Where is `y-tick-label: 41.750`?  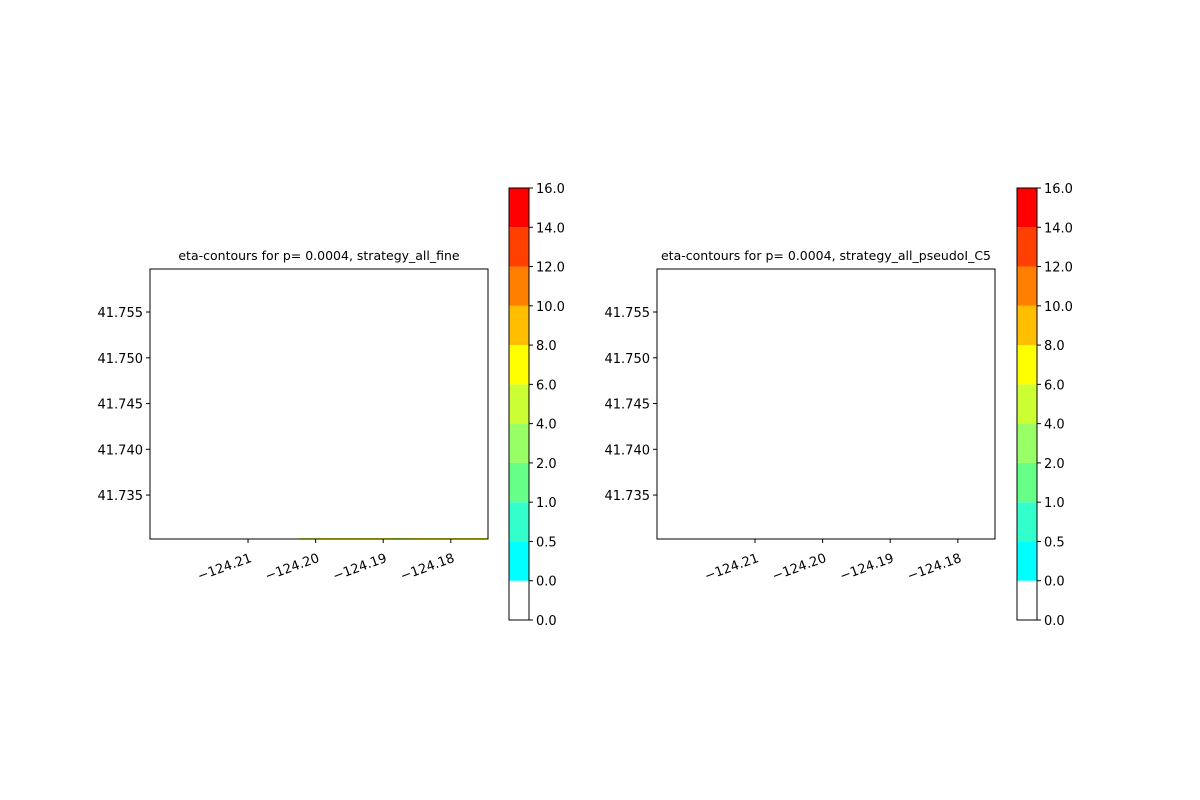 y-tick-label: 41.750 is located at coordinates (121, 359).